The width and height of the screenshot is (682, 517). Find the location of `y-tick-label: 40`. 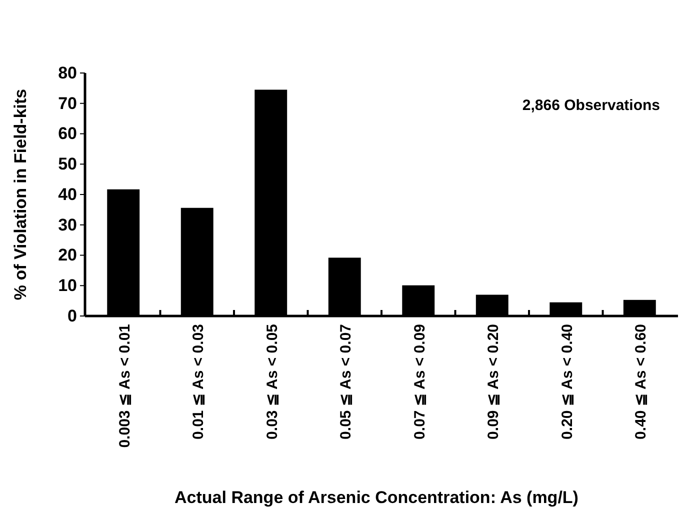

y-tick-label: 40 is located at coordinates (67, 194).